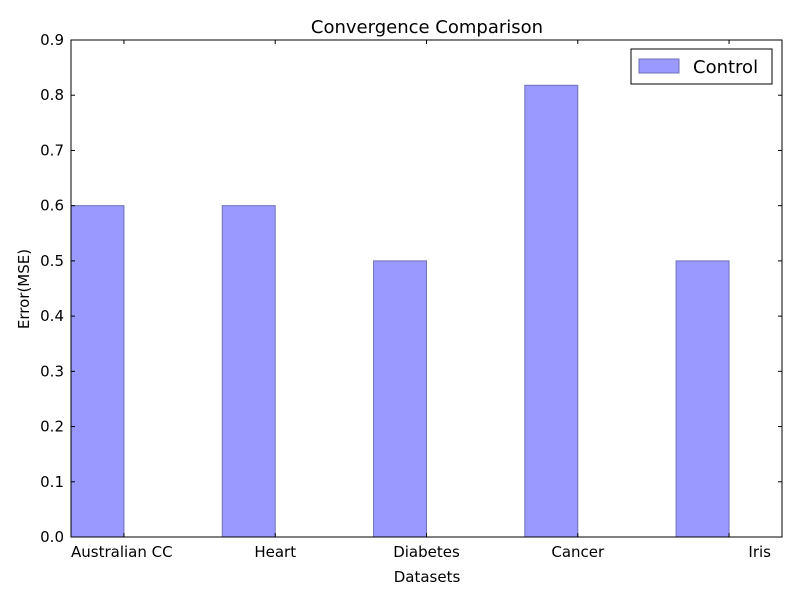 The image size is (800, 604). Describe the element at coordinates (52, 150) in the screenshot. I see `y-tick-label: 0.7` at that location.